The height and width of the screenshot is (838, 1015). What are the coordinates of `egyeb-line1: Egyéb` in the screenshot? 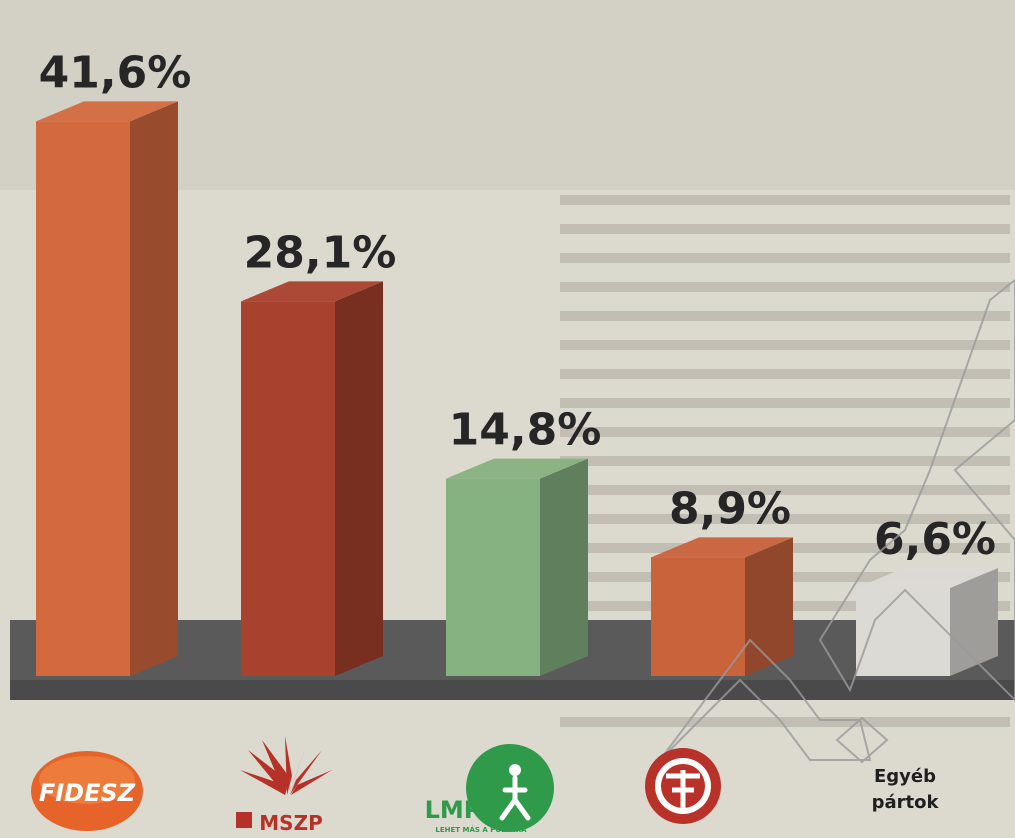 It's located at (905, 776).